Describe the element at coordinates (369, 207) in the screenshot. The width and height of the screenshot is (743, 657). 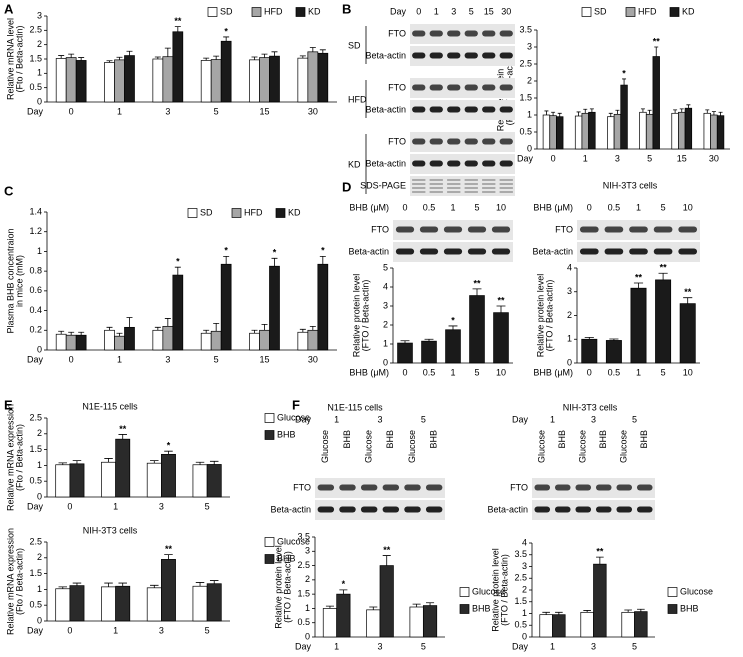
I see `blot-header-label: BHB (μM)` at that location.